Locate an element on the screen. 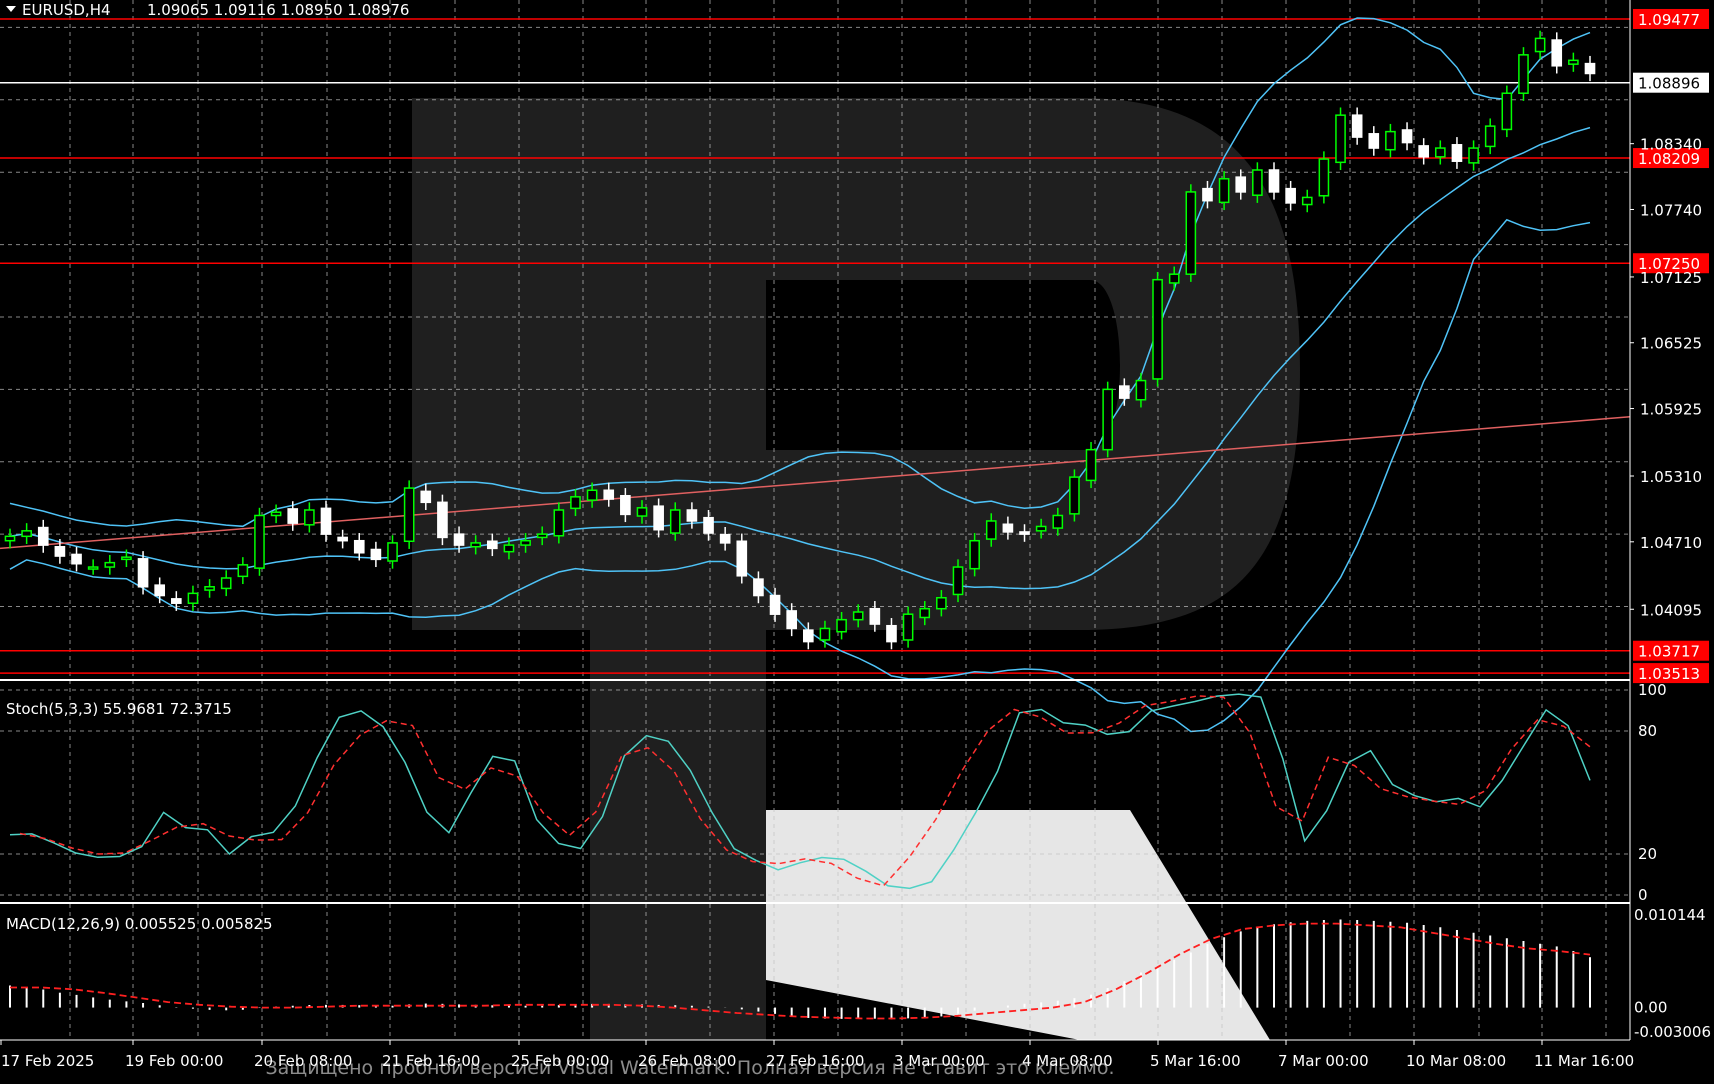  level-label-2: 1.08209 is located at coordinates (1669, 159).